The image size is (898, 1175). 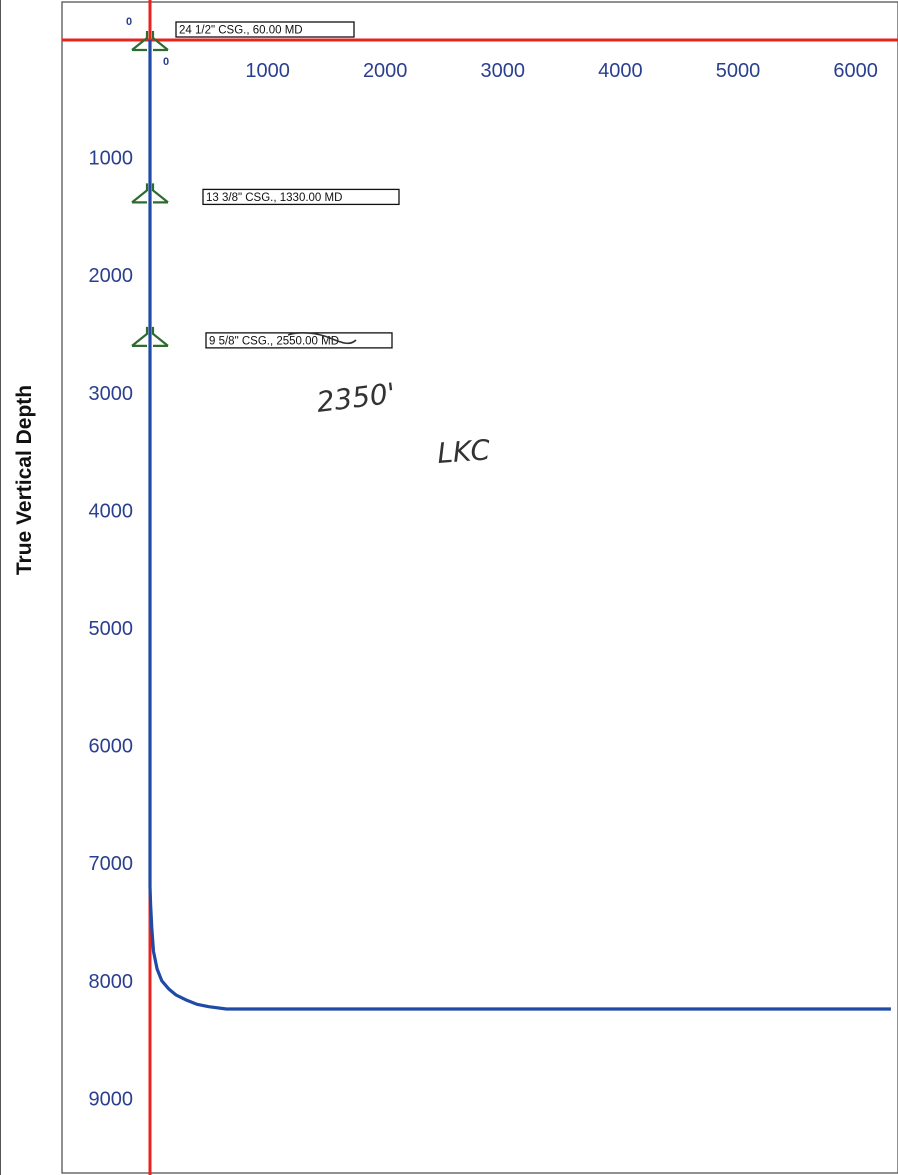 I want to click on y-tick-label: 5000, so click(x=111, y=629).